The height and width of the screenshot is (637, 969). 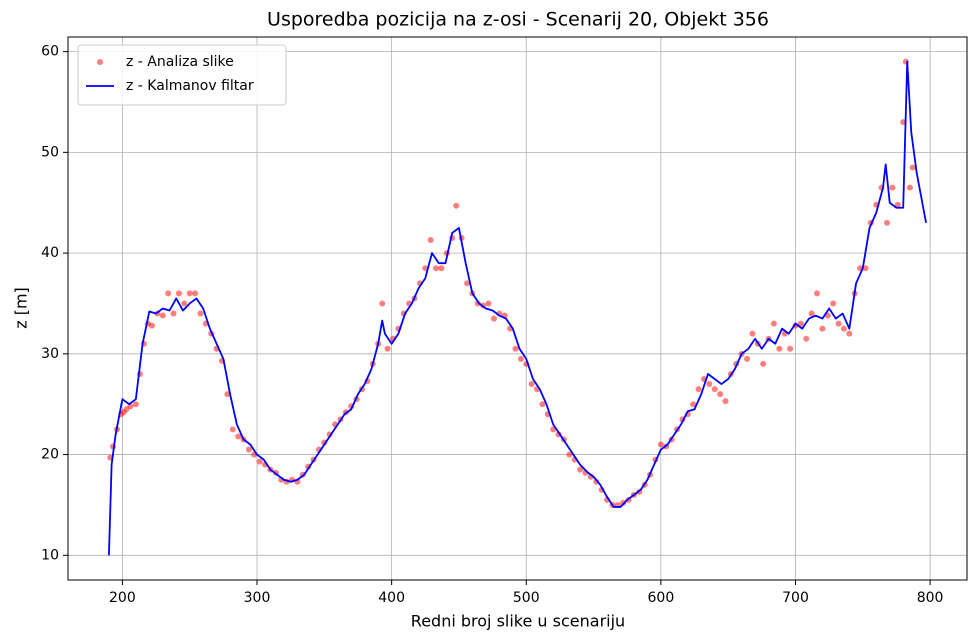 What do you see at coordinates (50, 455) in the screenshot?
I see `y-tick-label: 20` at bounding box center [50, 455].